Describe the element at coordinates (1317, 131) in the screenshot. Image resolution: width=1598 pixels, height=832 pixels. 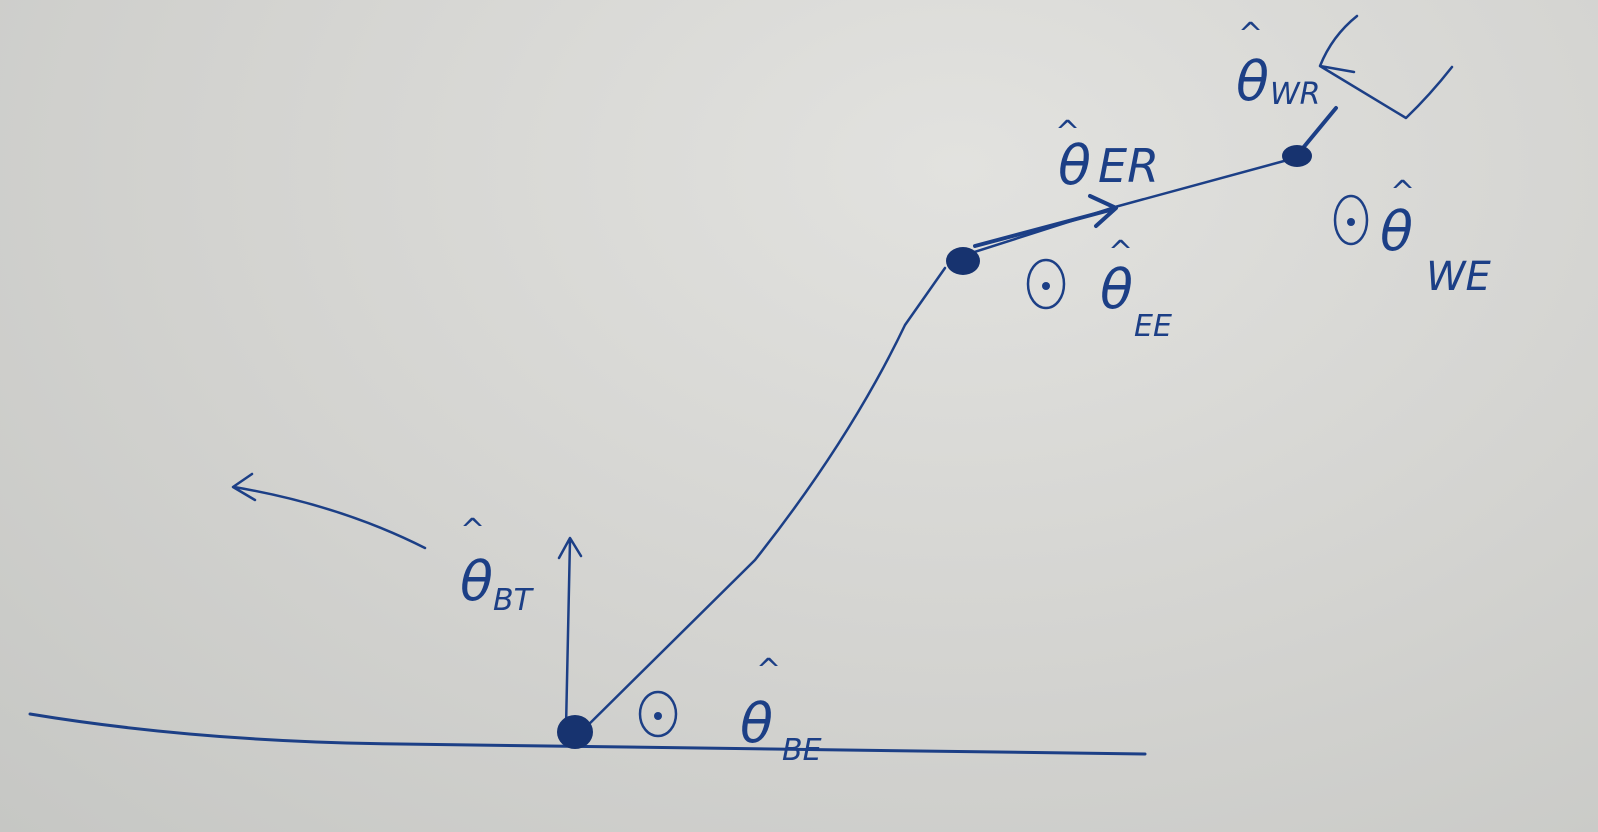
I see `wrist-stub` at that location.